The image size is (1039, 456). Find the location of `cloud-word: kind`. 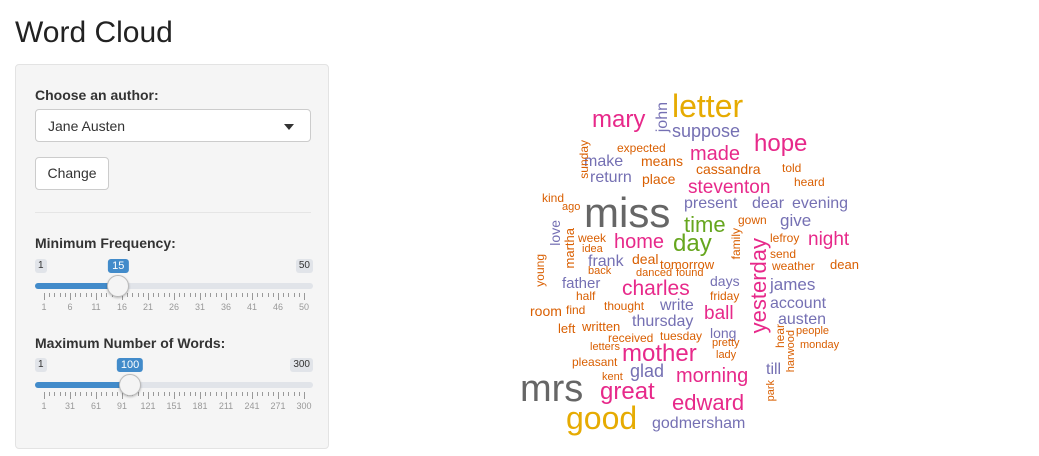

cloud-word: kind is located at coordinates (553, 198).